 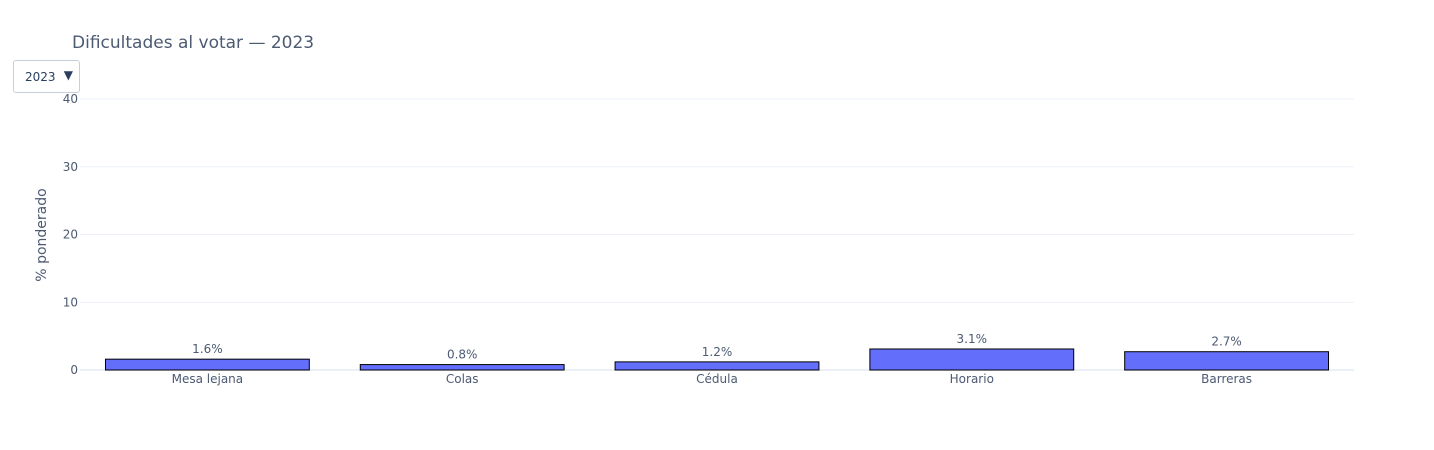 I want to click on bar-data-label: 1.6%, so click(x=207, y=349).